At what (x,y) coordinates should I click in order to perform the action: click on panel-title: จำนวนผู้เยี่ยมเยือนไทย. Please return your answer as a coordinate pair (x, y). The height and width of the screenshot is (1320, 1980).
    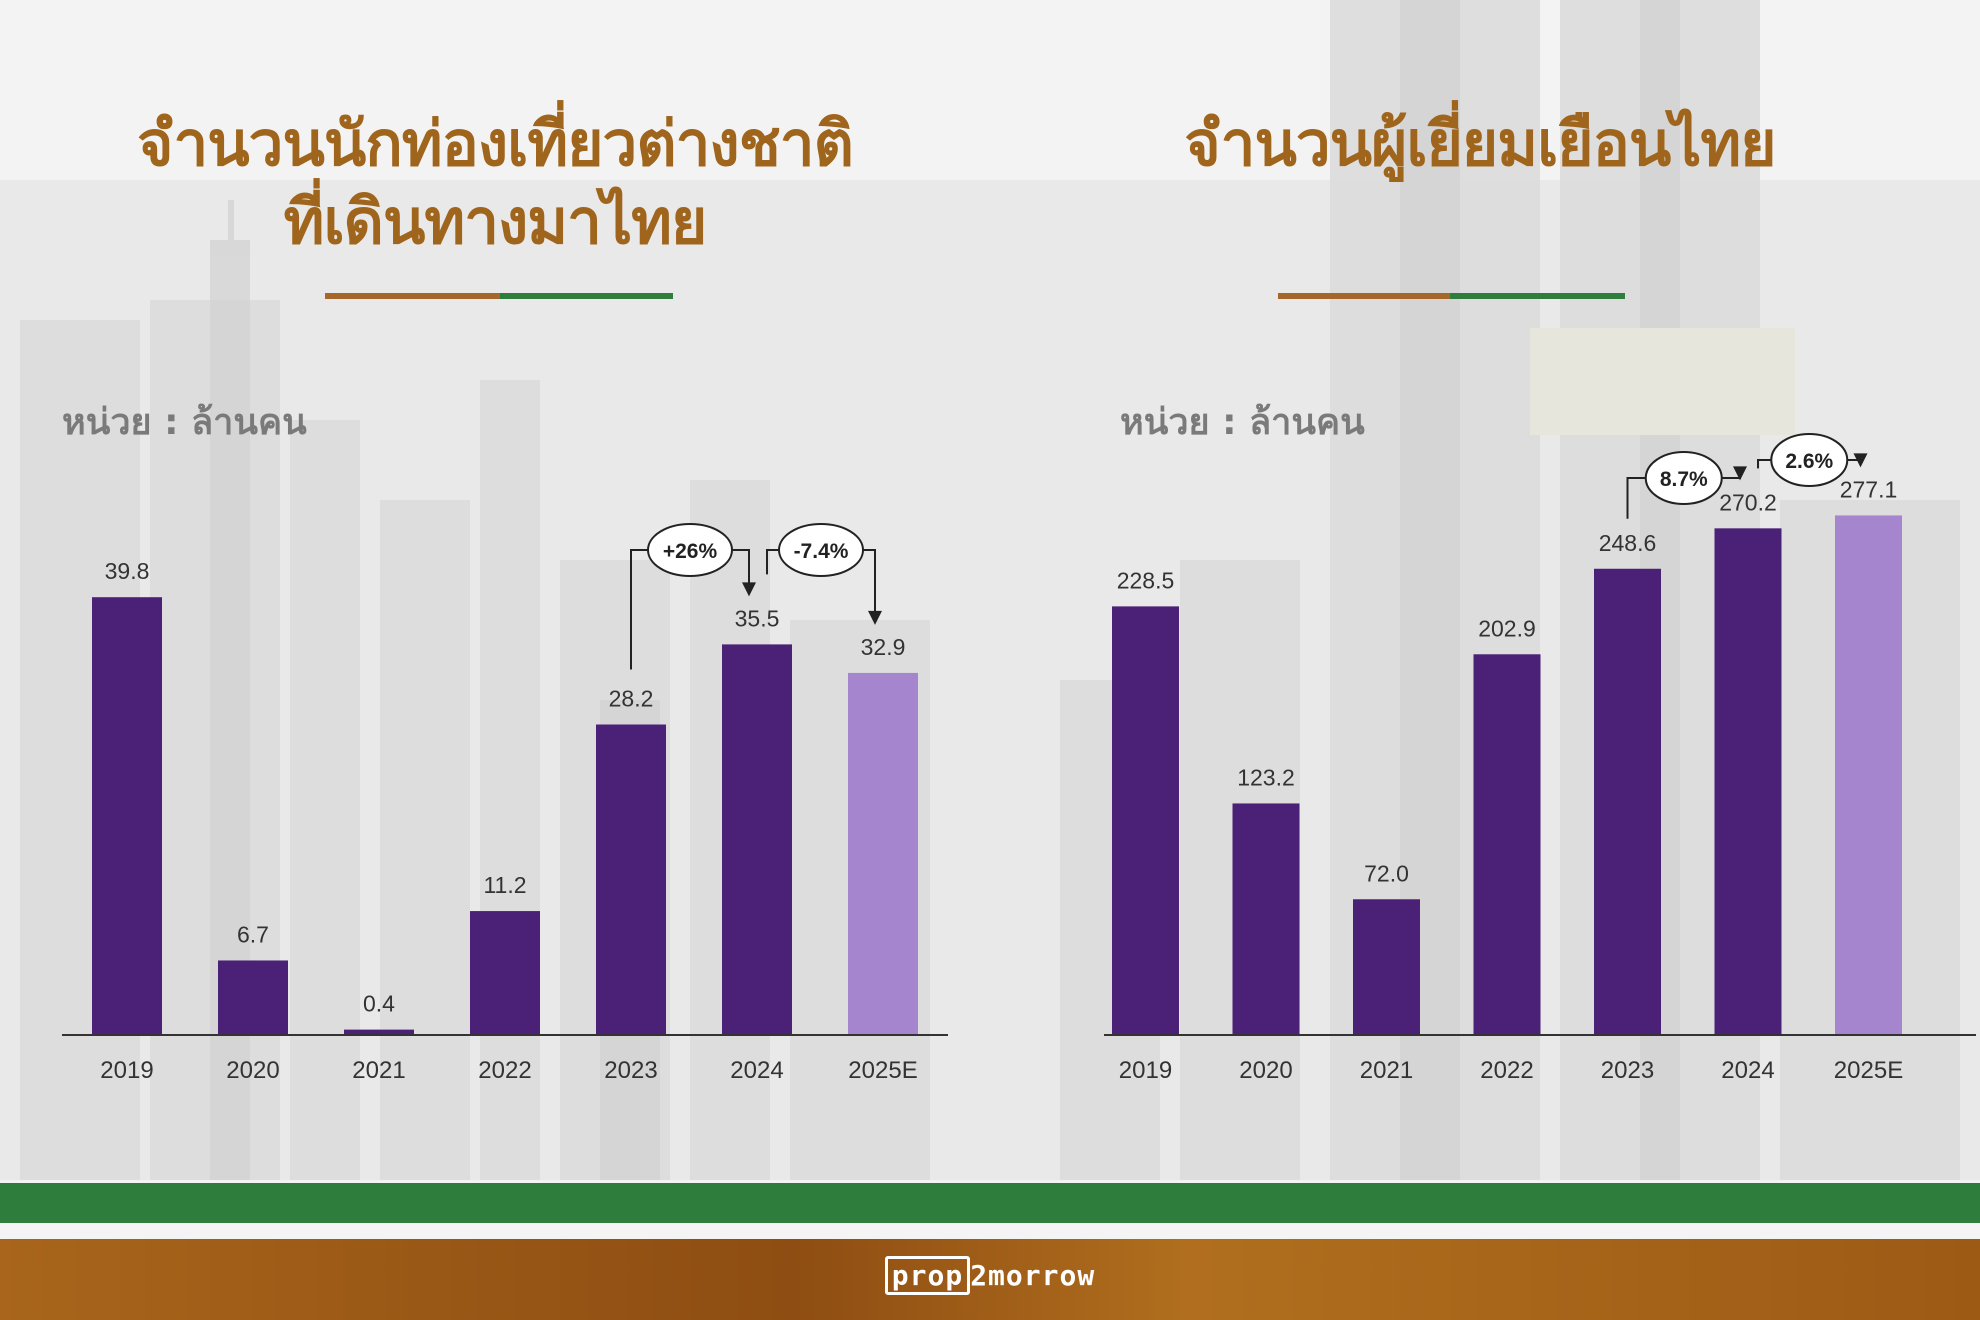
    Looking at the image, I should click on (1480, 144).